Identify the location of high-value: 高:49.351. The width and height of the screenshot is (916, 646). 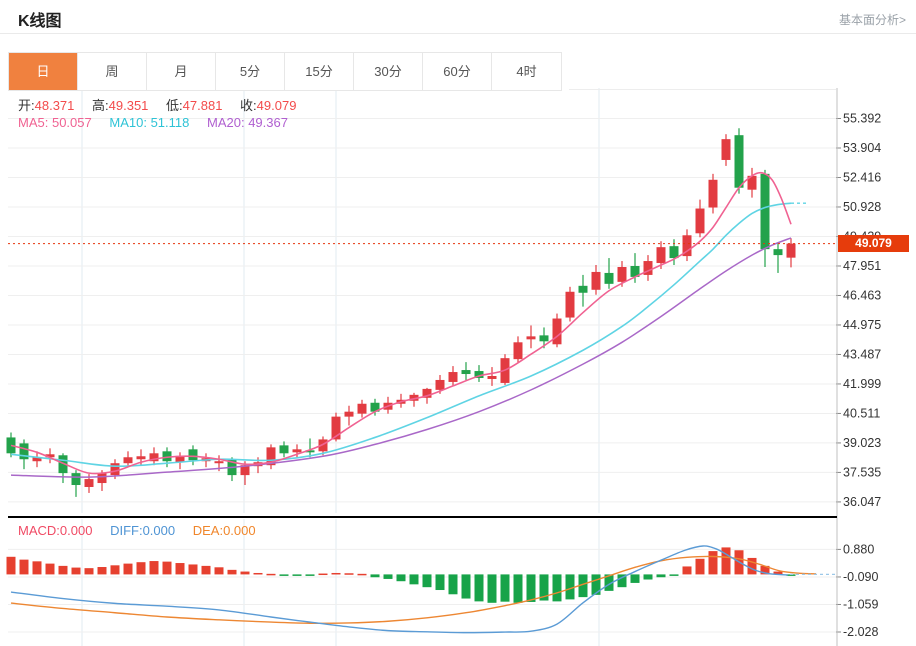
(120, 105).